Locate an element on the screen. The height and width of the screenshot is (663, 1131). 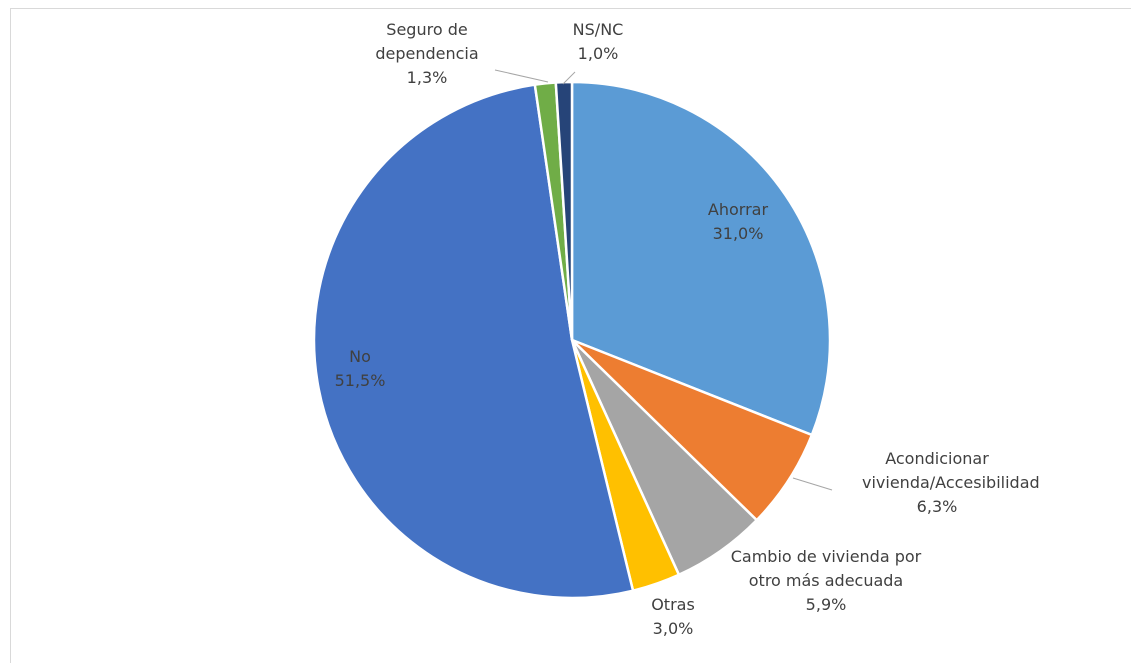
value-label: 1,3% is located at coordinates (427, 77).